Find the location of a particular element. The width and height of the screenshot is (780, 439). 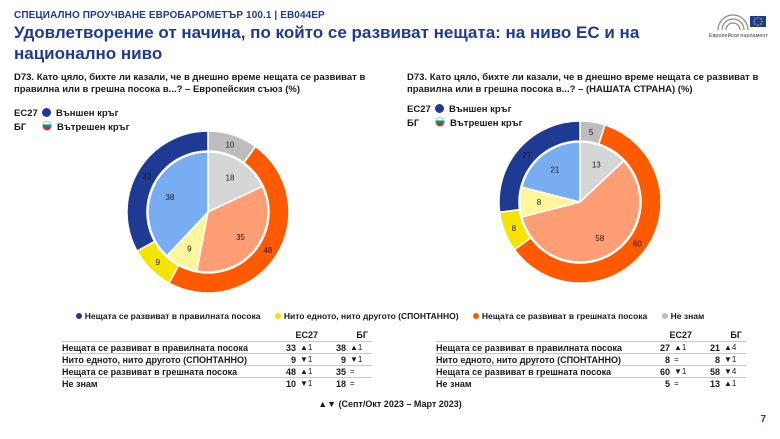

eu-value: 8 is located at coordinates (659, 359).